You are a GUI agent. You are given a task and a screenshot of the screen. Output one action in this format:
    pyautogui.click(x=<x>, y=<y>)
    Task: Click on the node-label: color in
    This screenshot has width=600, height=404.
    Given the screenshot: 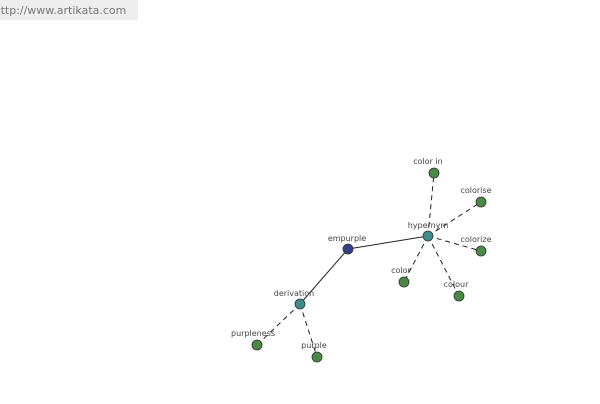 What is the action you would take?
    pyautogui.click(x=428, y=161)
    